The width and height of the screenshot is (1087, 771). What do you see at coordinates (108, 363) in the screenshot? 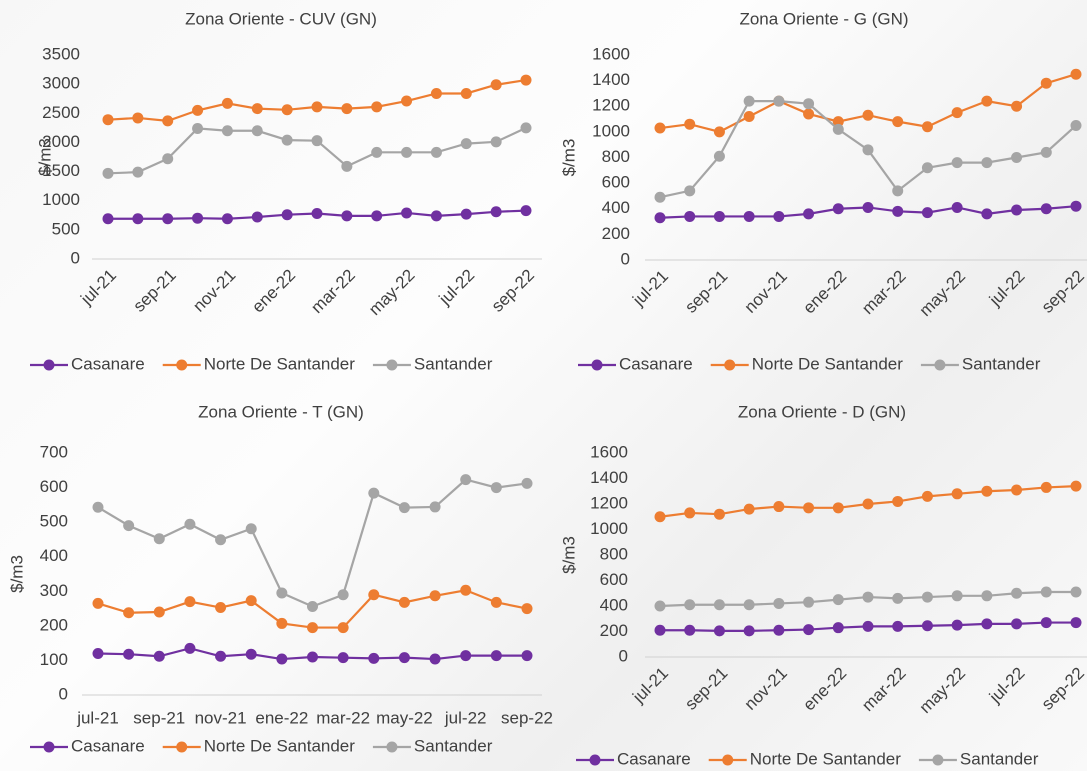
I see `legend-label: Casanare` at bounding box center [108, 363].